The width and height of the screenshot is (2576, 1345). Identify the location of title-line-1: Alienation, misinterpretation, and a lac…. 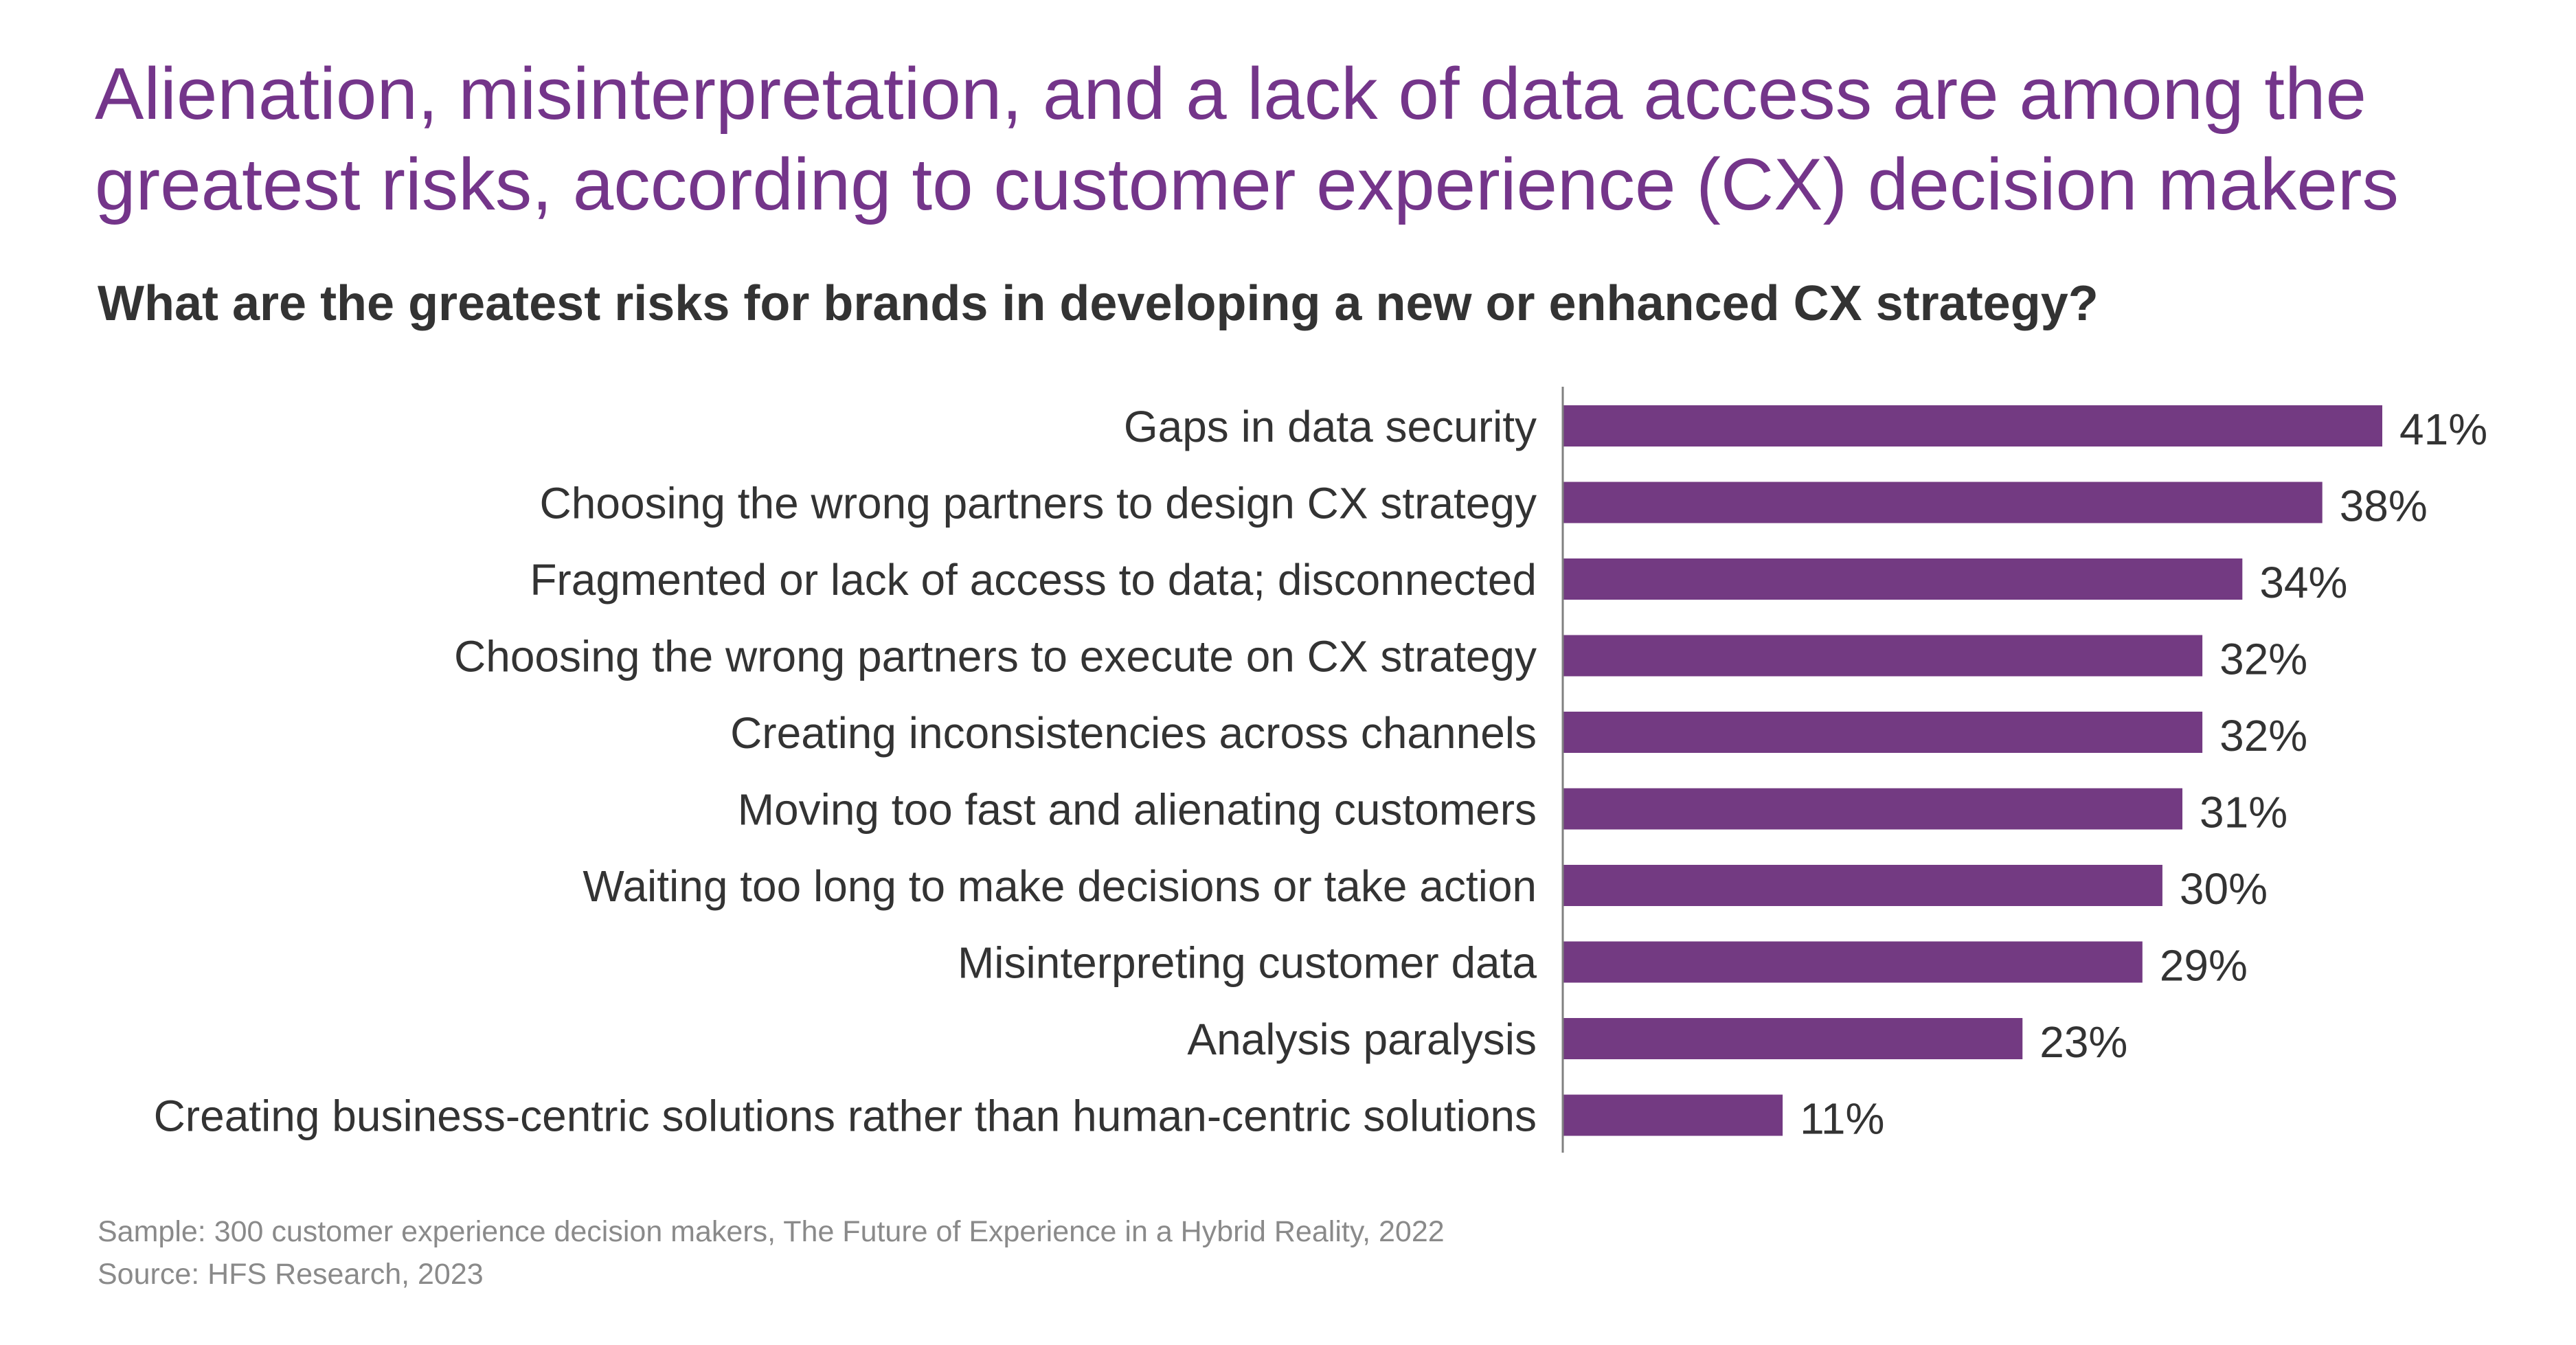
(1231, 93).